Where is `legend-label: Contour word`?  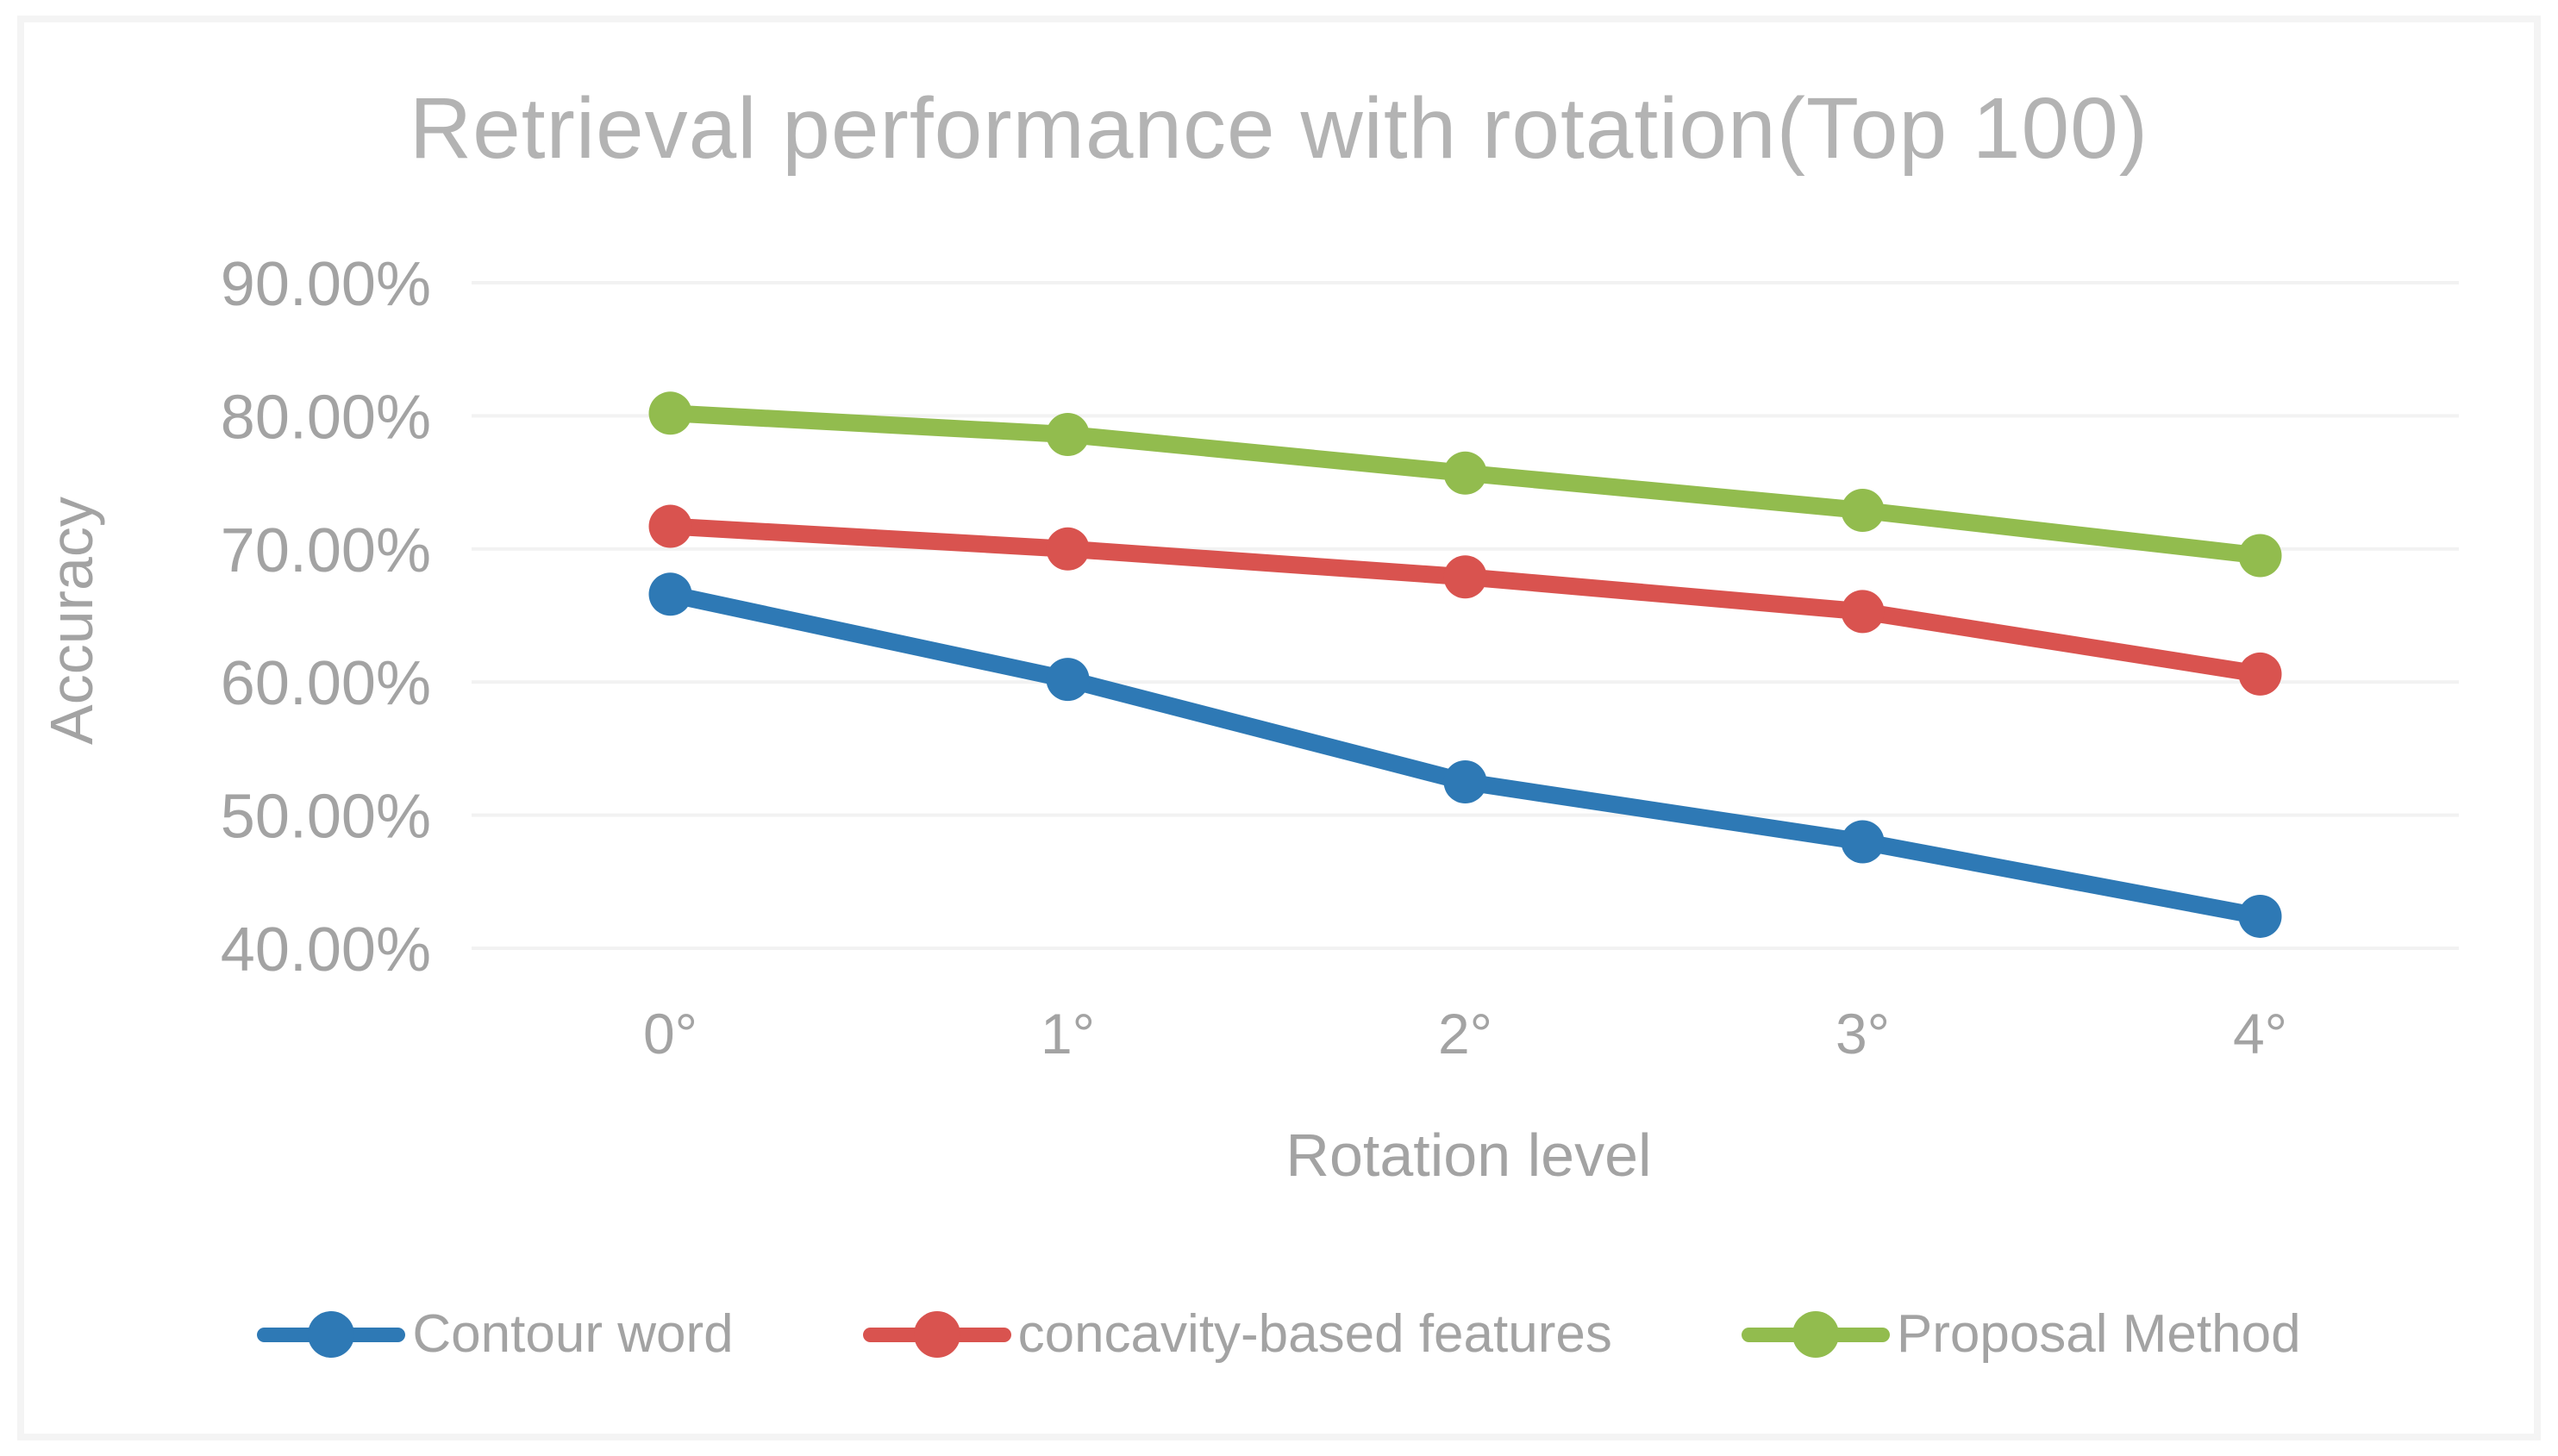 legend-label: Contour word is located at coordinates (573, 1334).